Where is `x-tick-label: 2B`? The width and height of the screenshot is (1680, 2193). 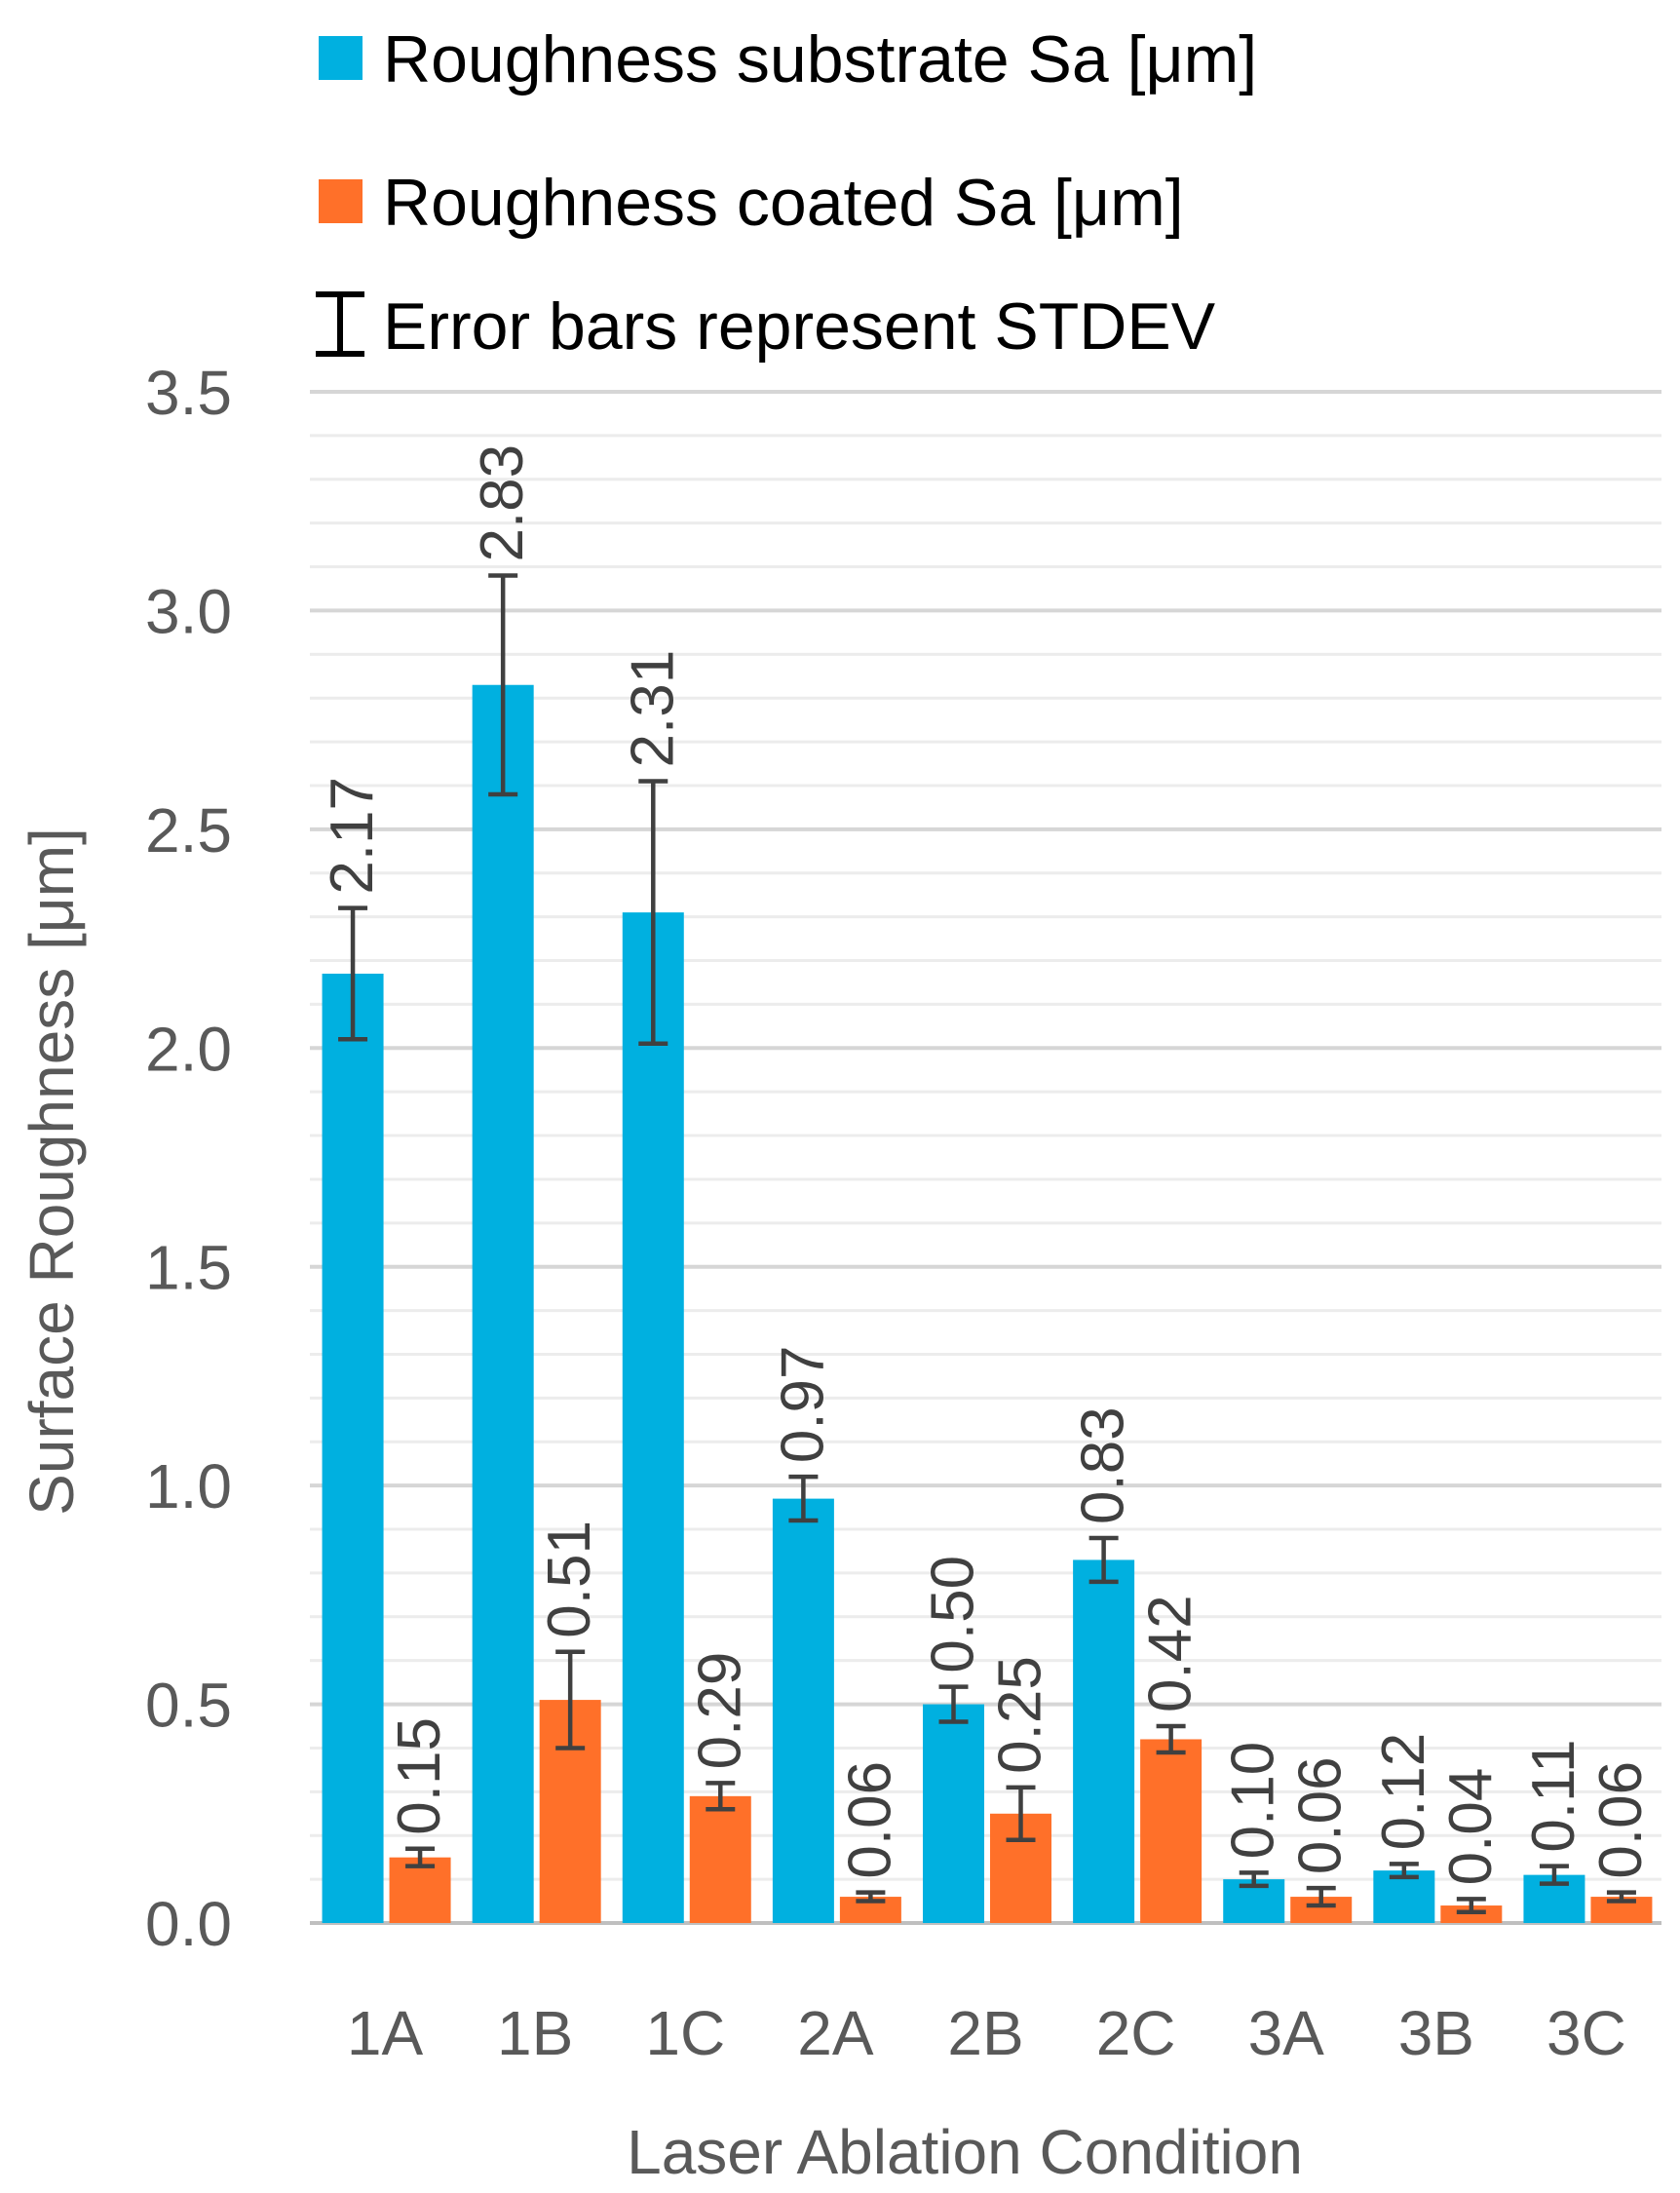
x-tick-label: 2B is located at coordinates (985, 2033).